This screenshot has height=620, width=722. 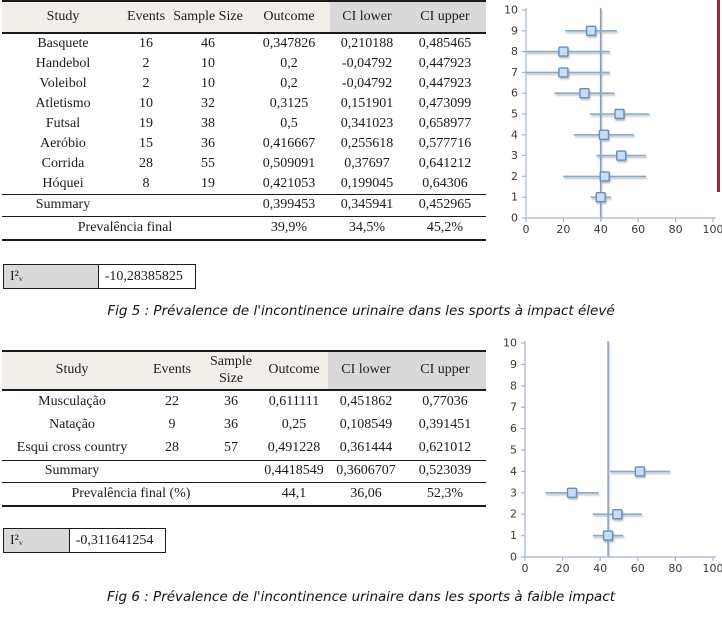 What do you see at coordinates (367, 163) in the screenshot?
I see `cell-ci-lower: 0,37697` at bounding box center [367, 163].